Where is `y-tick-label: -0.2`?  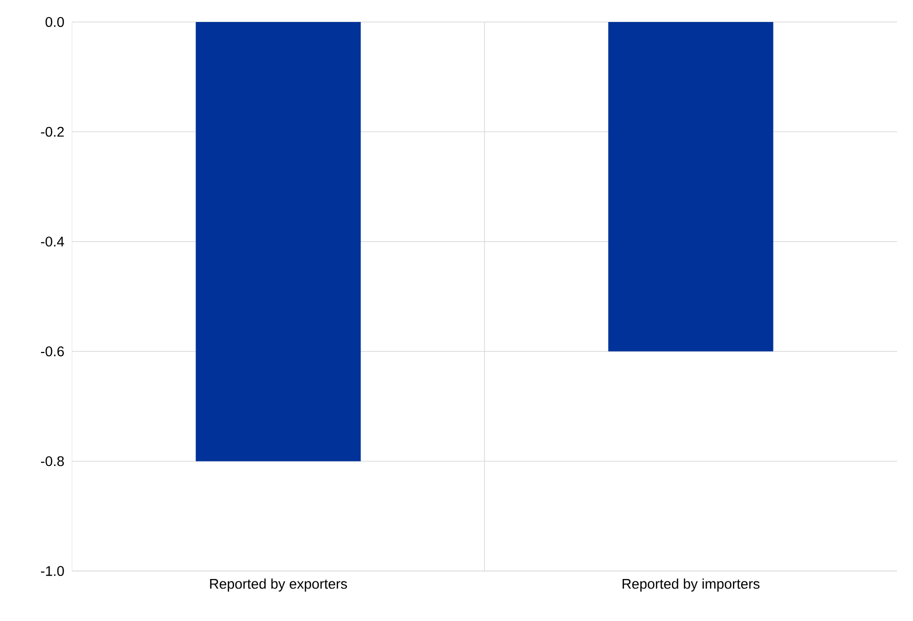
y-tick-label: -0.2 is located at coordinates (52, 131).